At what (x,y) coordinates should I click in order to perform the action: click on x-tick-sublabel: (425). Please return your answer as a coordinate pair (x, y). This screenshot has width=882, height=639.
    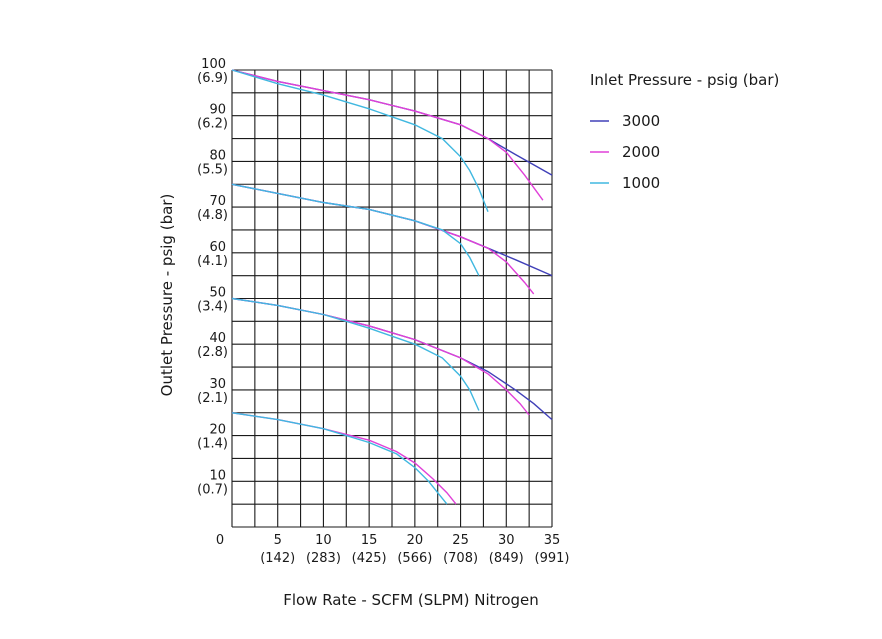
    Looking at the image, I should click on (369, 558).